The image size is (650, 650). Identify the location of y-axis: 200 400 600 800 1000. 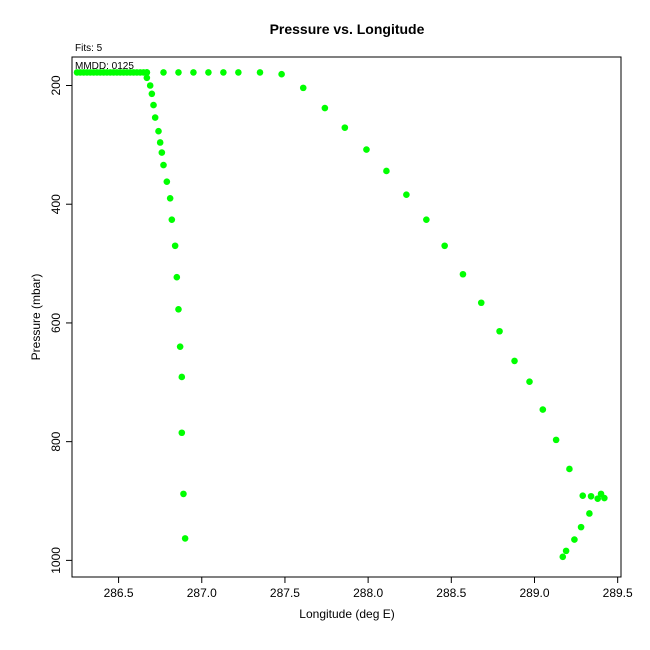
(61, 324).